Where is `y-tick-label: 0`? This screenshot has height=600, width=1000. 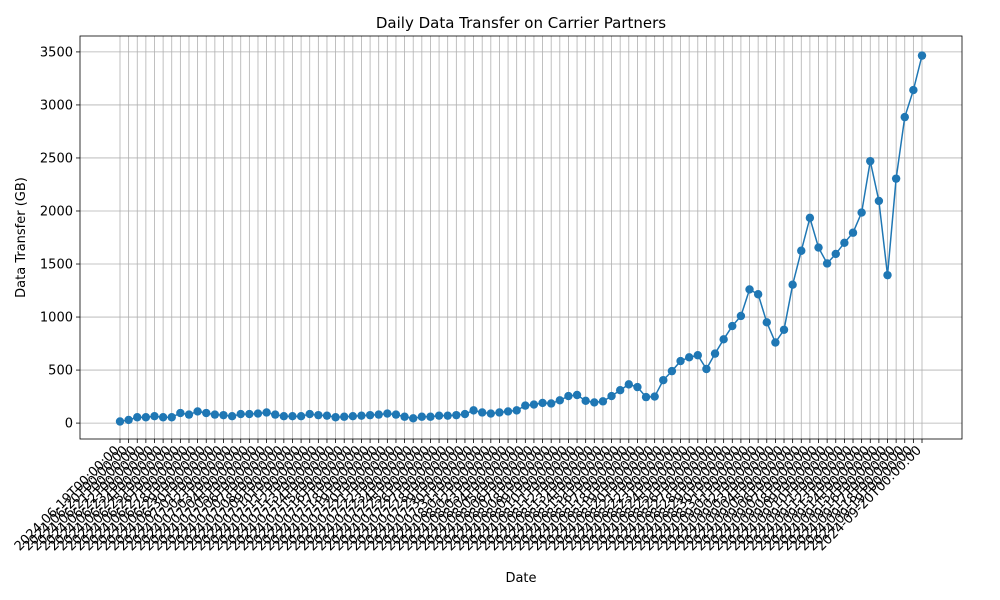 y-tick-label: 0 is located at coordinates (69, 424).